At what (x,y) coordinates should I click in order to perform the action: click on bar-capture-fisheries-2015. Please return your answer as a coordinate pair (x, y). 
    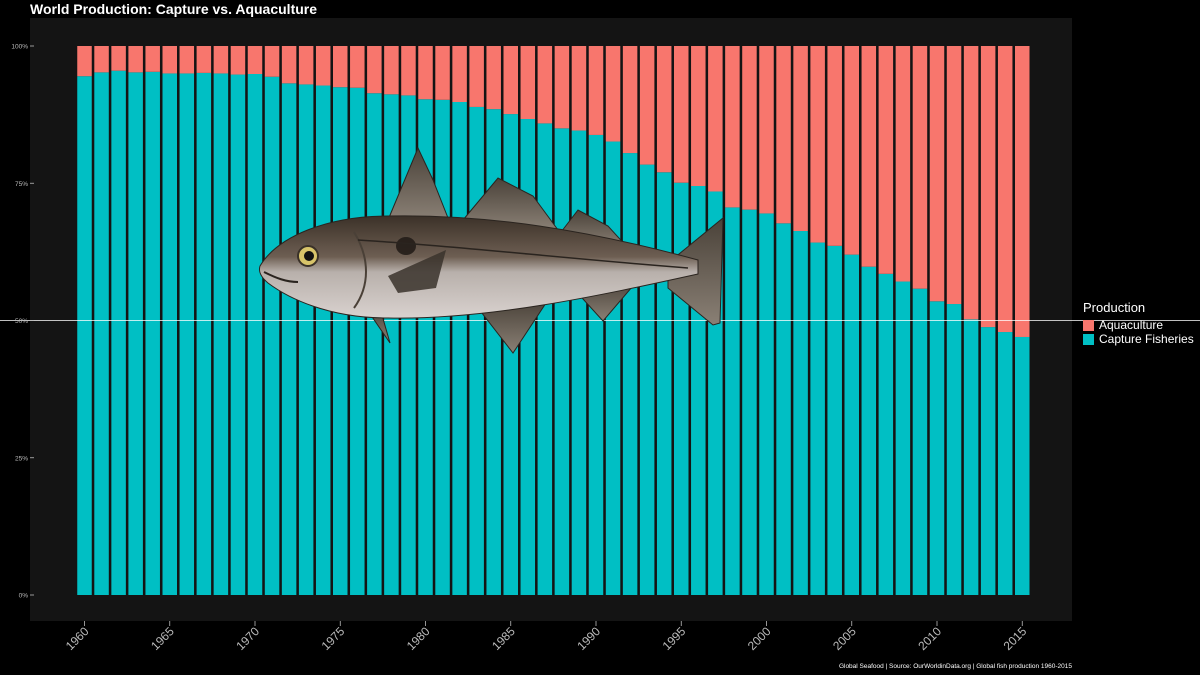
    Looking at the image, I should click on (1022, 465).